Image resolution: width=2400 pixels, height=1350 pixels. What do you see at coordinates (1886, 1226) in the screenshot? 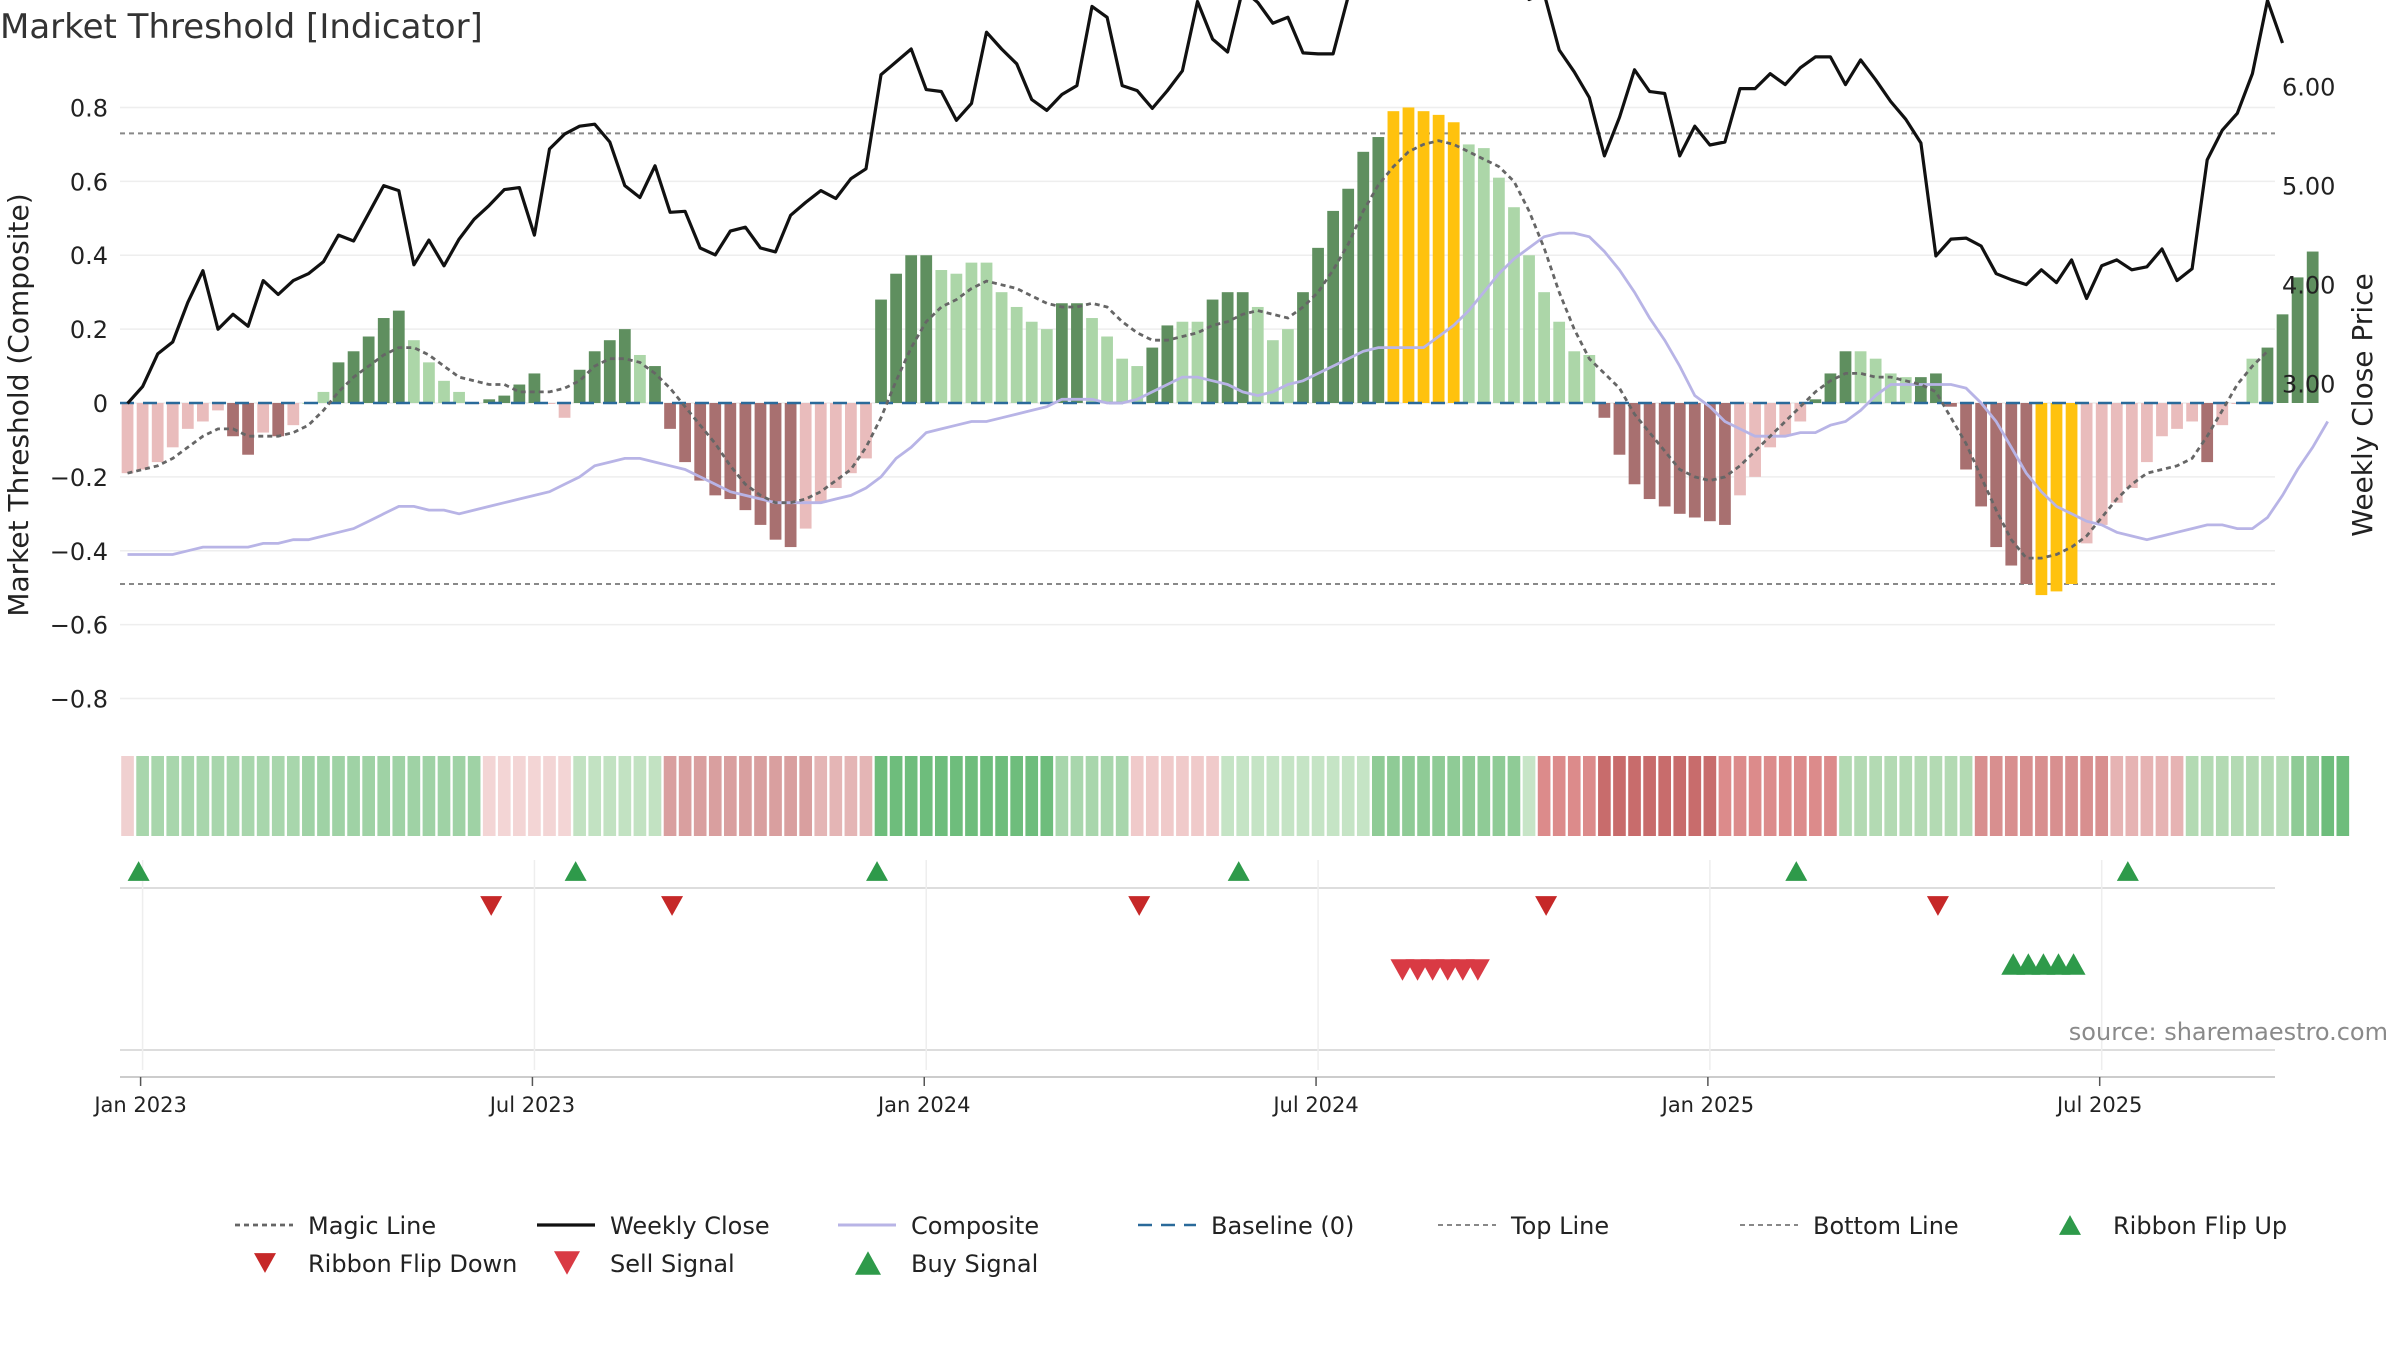
I see `legend-label: Bottom Line` at bounding box center [1886, 1226].